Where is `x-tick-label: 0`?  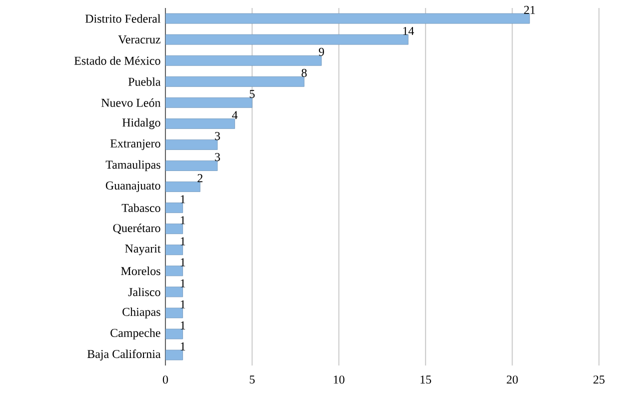 x-tick-label: 0 is located at coordinates (165, 379).